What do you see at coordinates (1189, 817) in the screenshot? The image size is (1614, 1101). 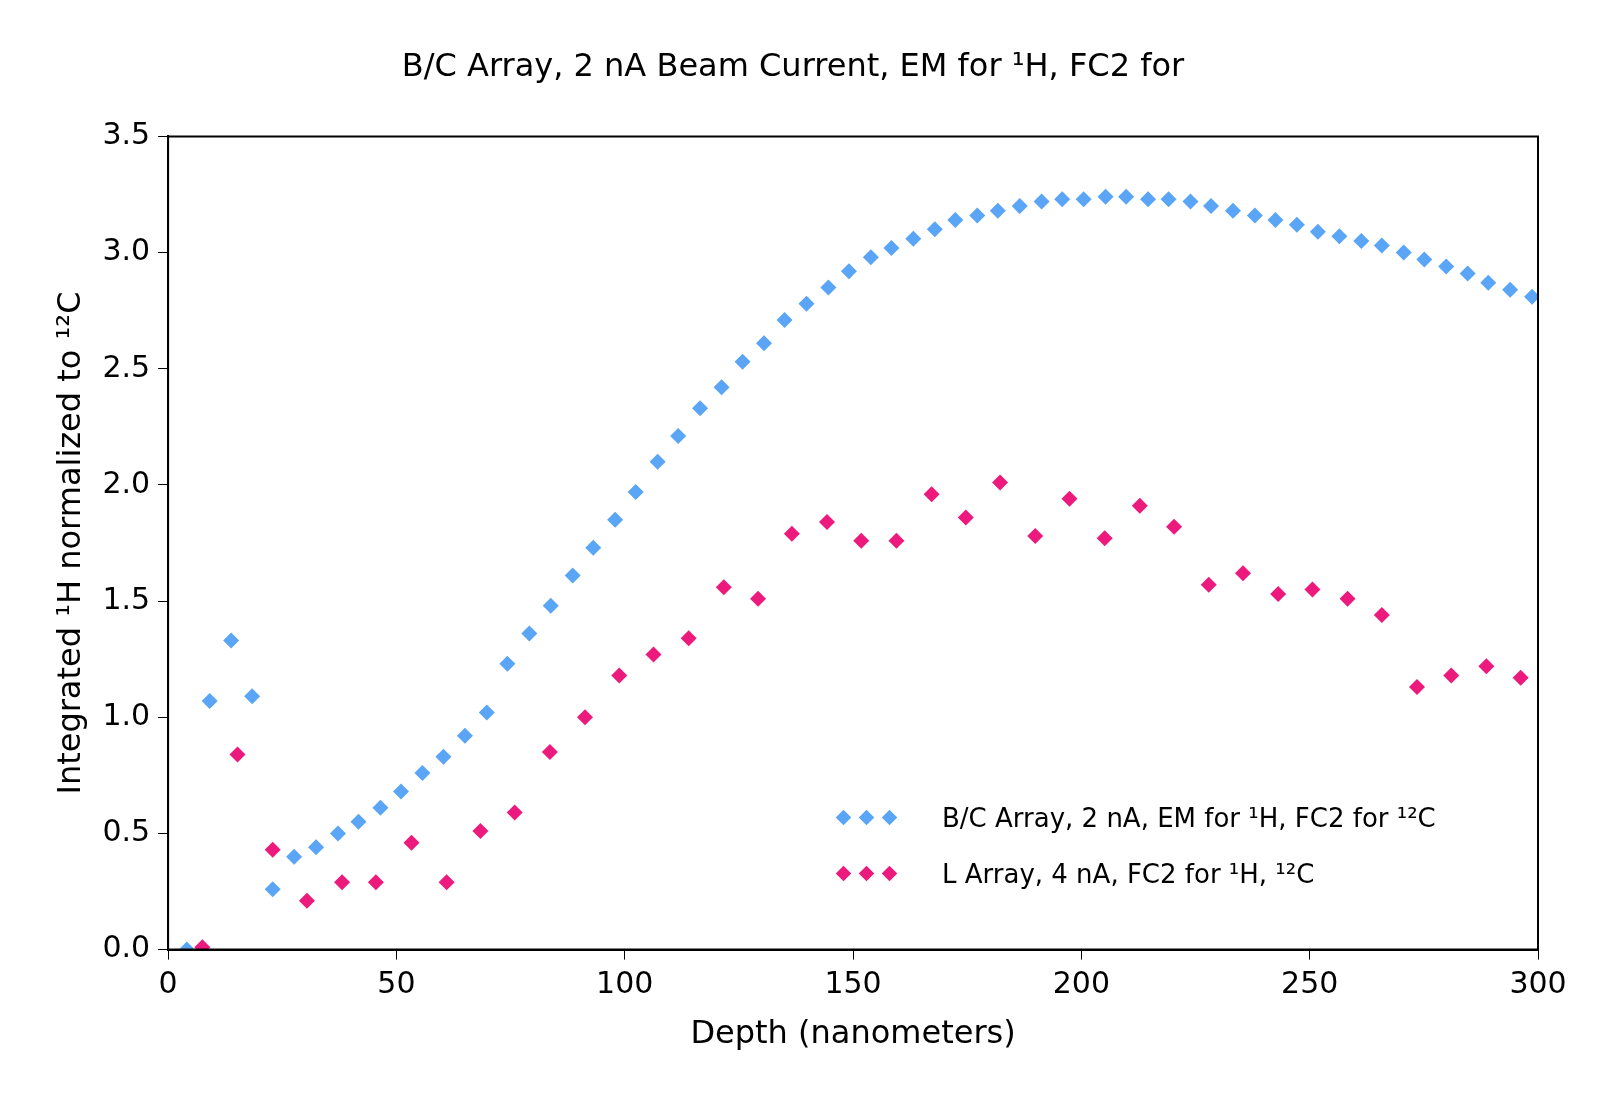 I see `legend-label: B/C Array, 2 nA, EM for ¹H, FC2 for ¹²C` at bounding box center [1189, 817].